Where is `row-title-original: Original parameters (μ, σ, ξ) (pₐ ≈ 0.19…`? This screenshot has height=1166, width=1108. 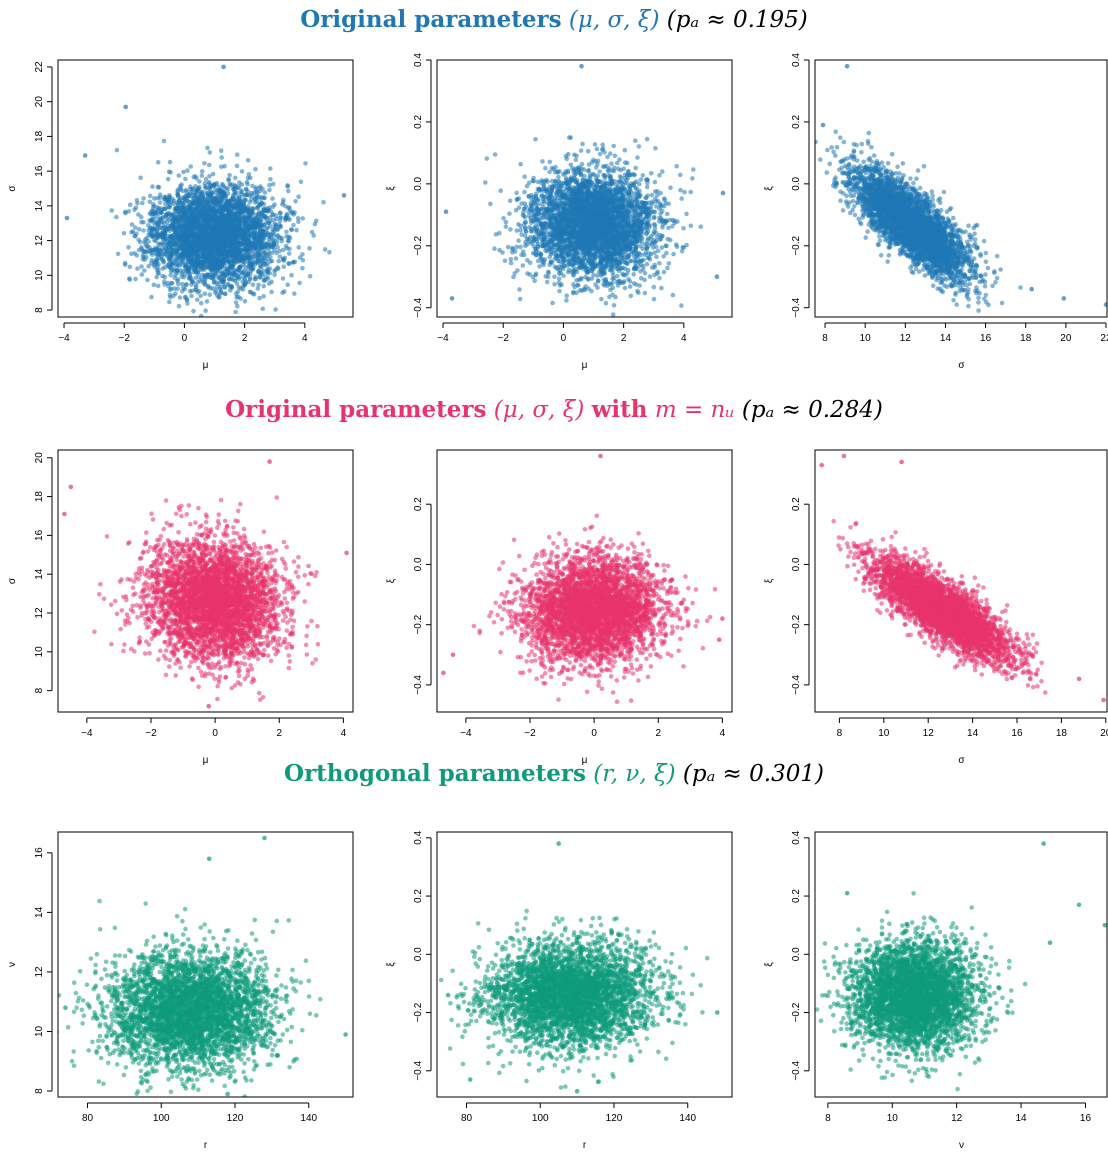 row-title-original: Original parameters (μ, σ, ξ) (pₐ ≈ 0.19… is located at coordinates (554, 19).